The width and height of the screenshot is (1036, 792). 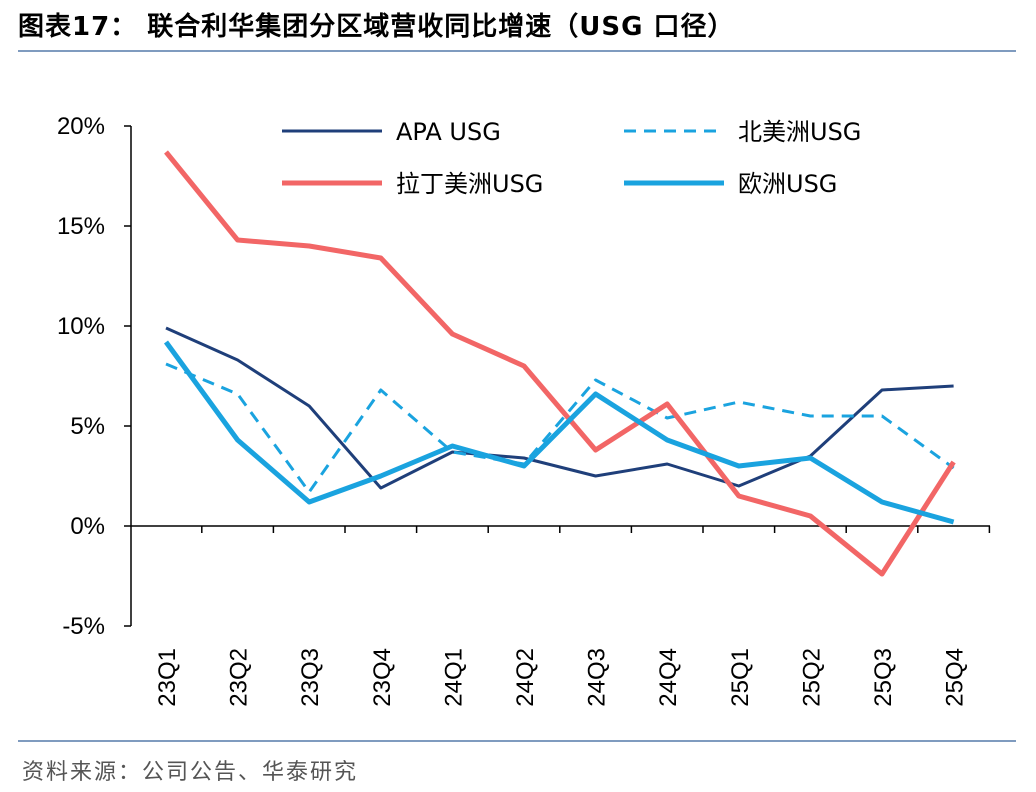 I want to click on x-tick-label: 25Q1, so click(x=740, y=677).